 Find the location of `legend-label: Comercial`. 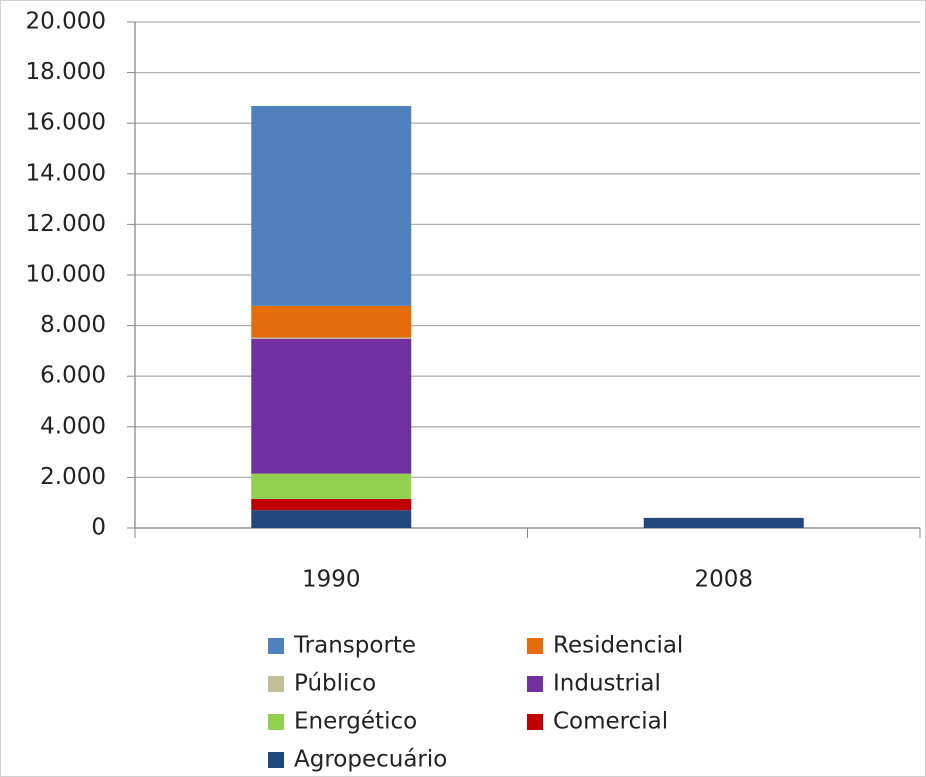

legend-label: Comercial is located at coordinates (610, 722).